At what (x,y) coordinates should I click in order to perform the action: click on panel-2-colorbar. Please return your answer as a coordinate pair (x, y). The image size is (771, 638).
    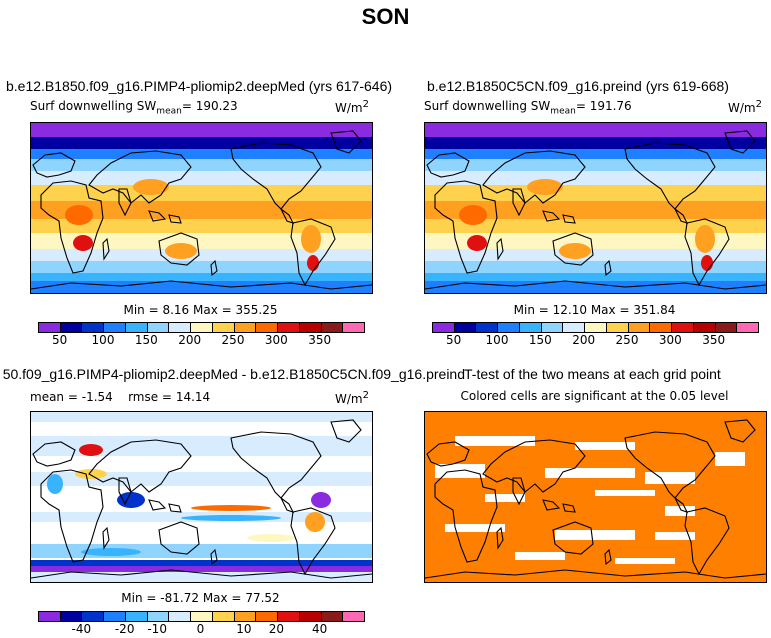
    Looking at the image, I should click on (595, 327).